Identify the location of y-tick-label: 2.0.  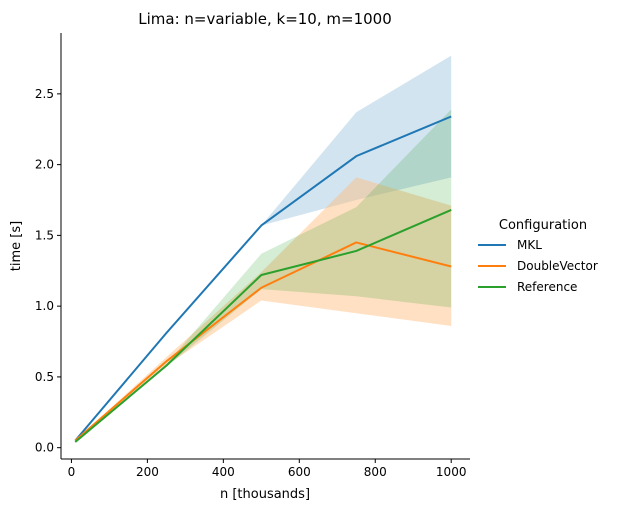
(44, 165).